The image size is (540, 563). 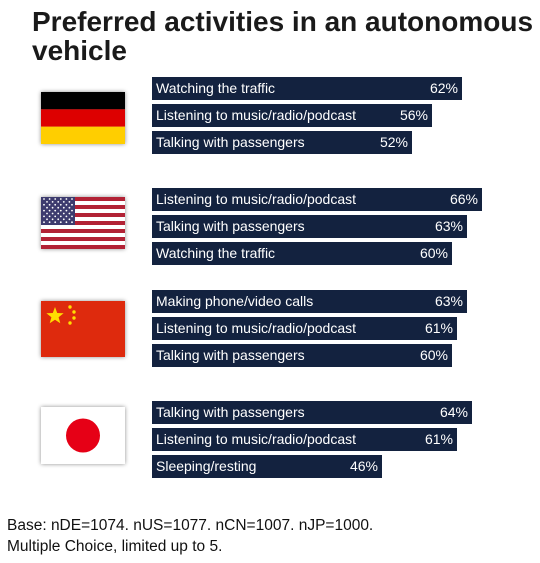 I want to click on bar-value-label: 56%, so click(x=414, y=115).